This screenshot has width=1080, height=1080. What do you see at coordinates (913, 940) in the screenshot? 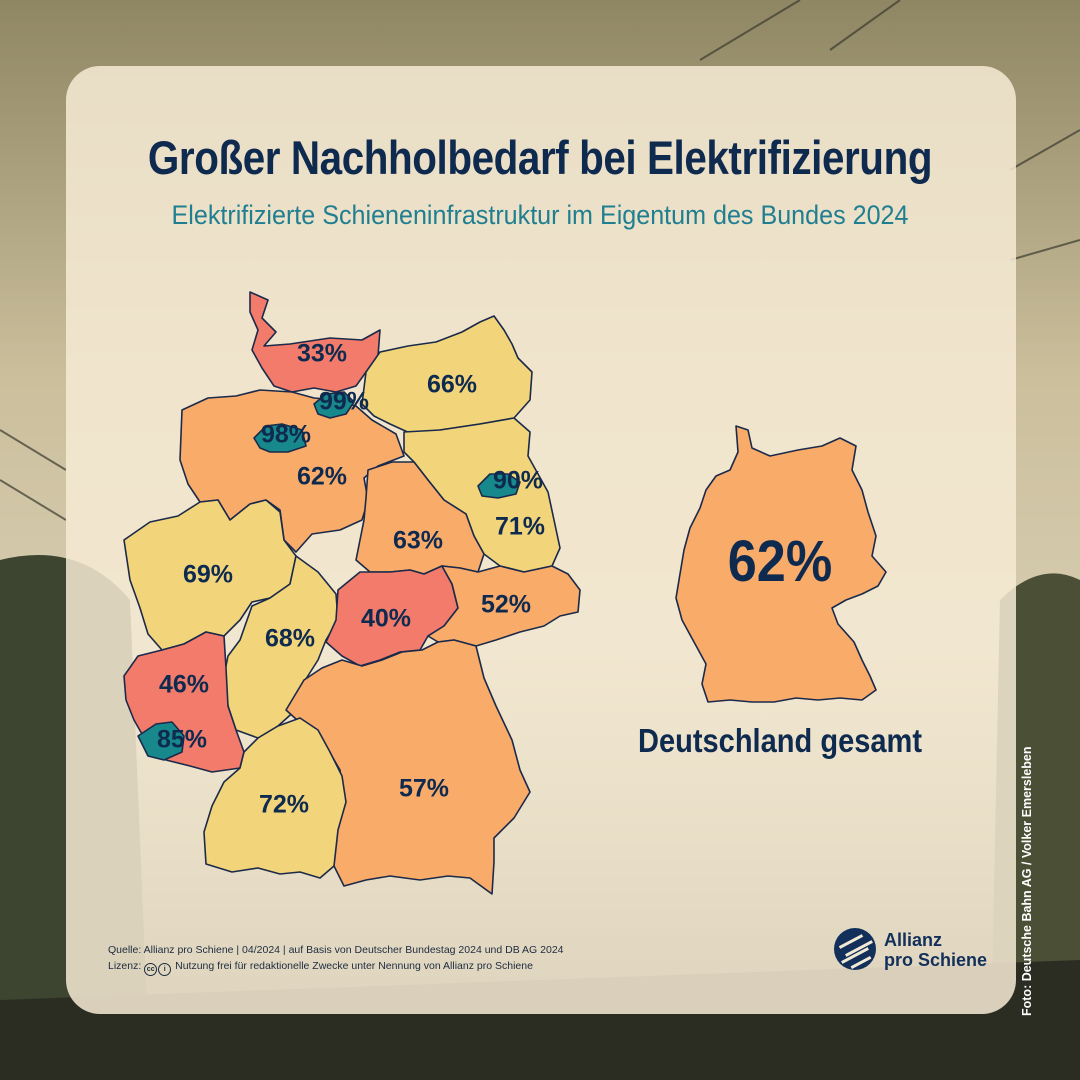
I see `logo-line1: Allianz` at bounding box center [913, 940].